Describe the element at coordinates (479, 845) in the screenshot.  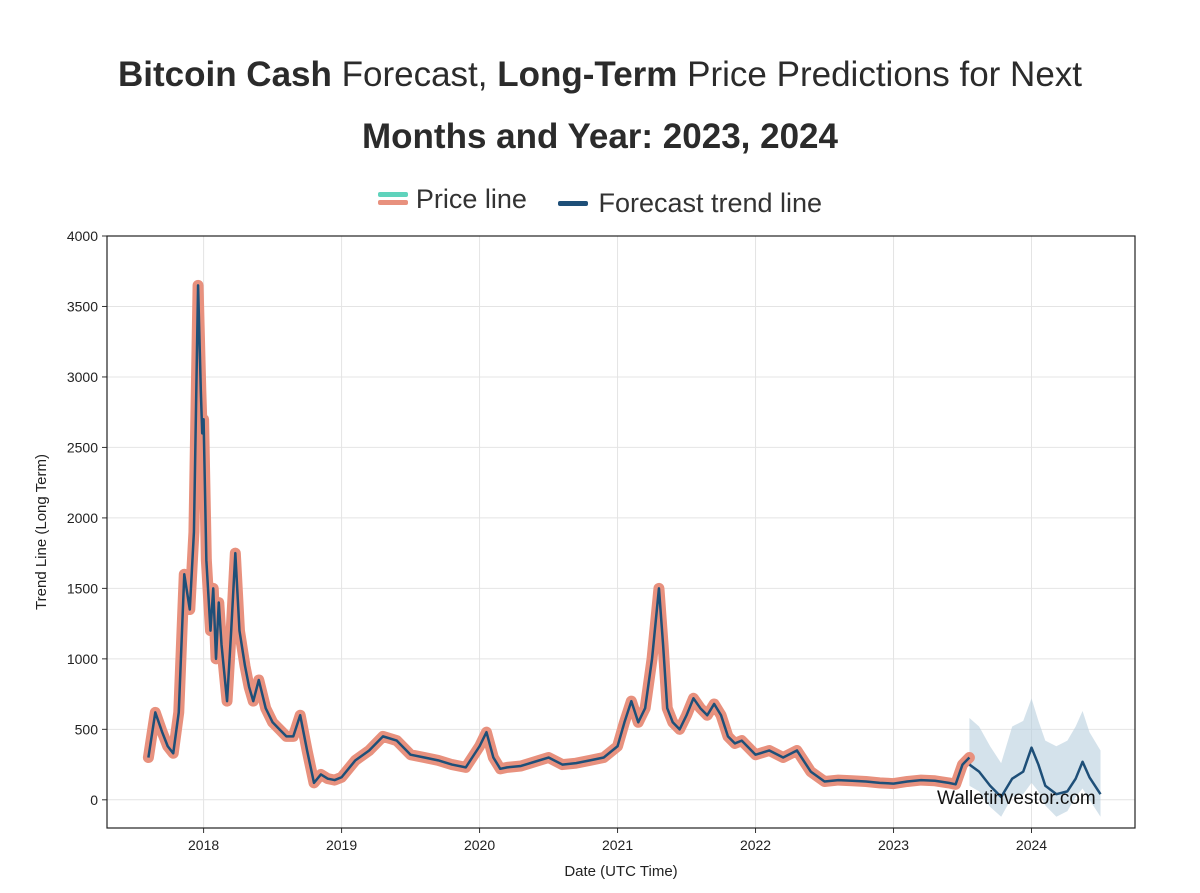
I see `x-tick-label: 2020` at that location.